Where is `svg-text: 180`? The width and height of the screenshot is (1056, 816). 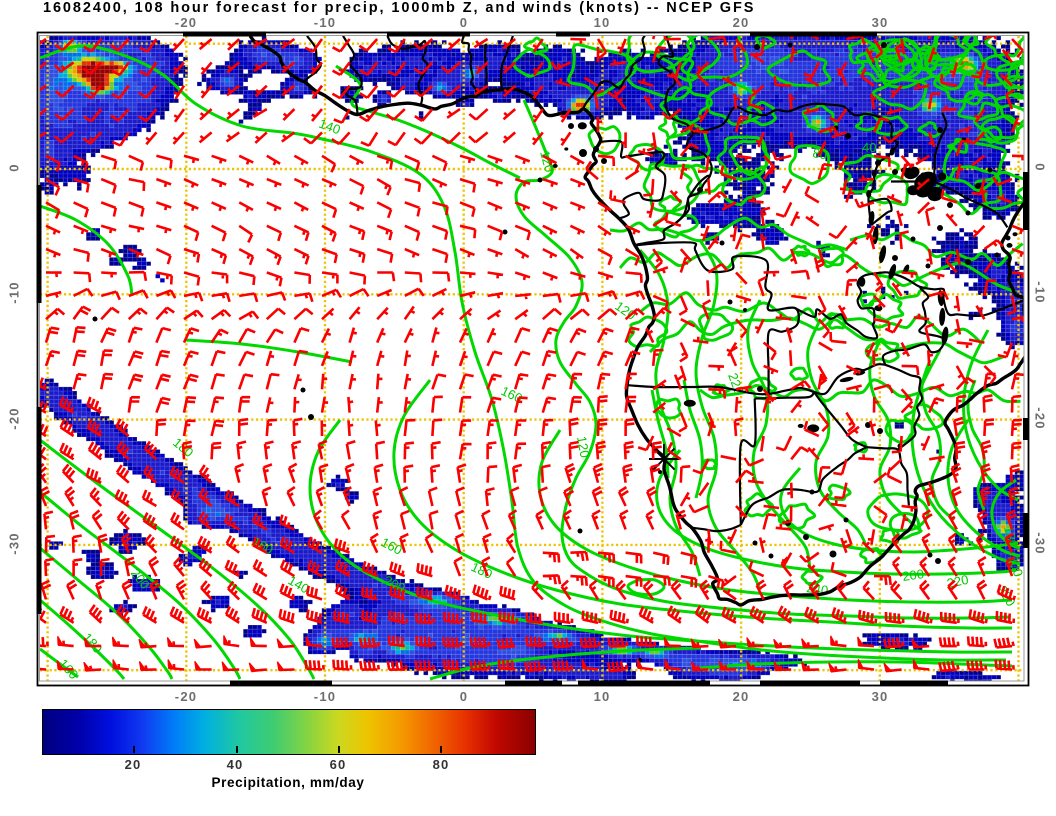
svg-text: 180 is located at coordinates (93, 643).